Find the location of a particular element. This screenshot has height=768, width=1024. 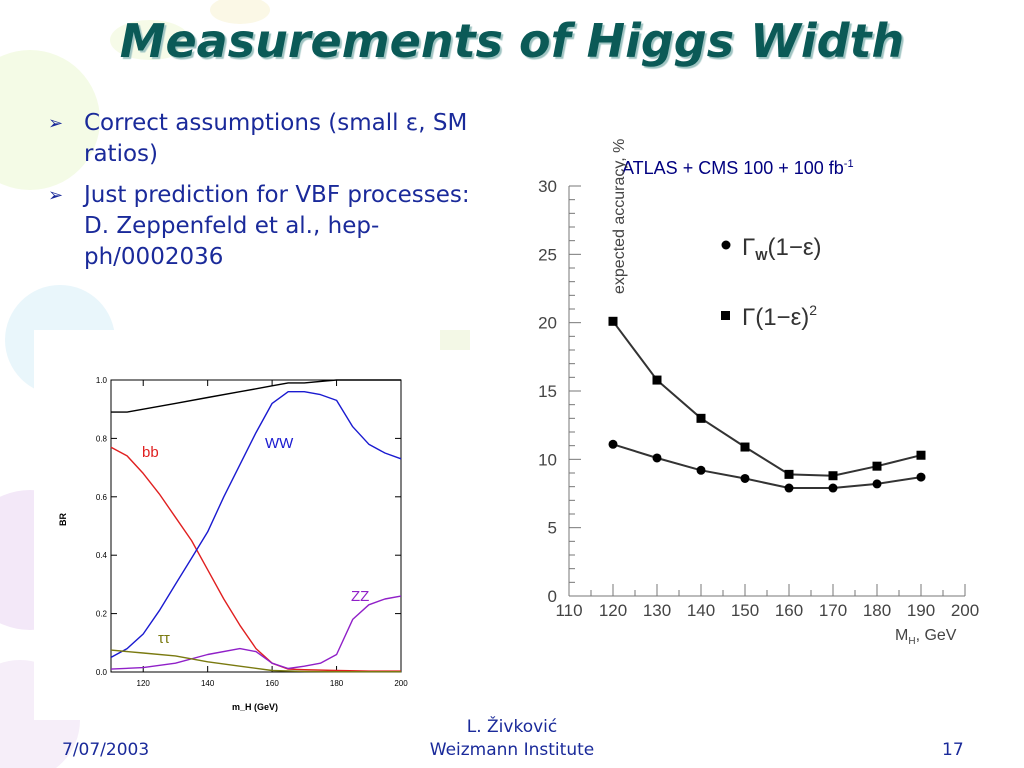

series-label-tautau: ττ is located at coordinates (164, 638).